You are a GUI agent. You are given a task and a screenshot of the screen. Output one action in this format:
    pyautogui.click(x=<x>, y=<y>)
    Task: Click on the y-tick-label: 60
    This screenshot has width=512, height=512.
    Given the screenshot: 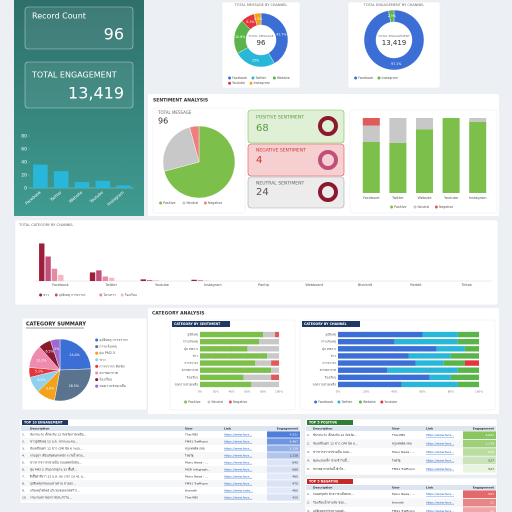 What is the action you would take?
    pyautogui.click(x=24, y=150)
    